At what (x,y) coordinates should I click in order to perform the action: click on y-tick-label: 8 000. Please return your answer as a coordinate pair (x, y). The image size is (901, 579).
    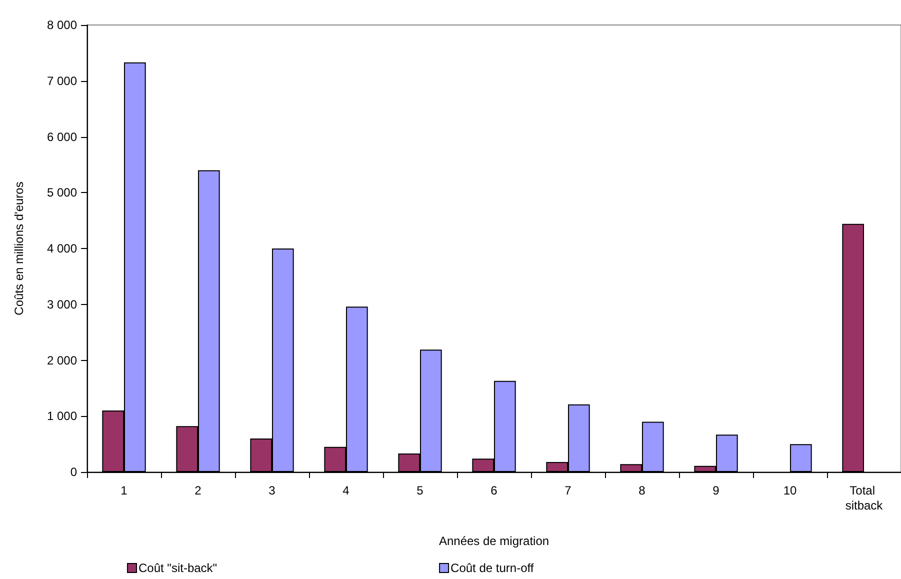
    Looking at the image, I should click on (62, 25).